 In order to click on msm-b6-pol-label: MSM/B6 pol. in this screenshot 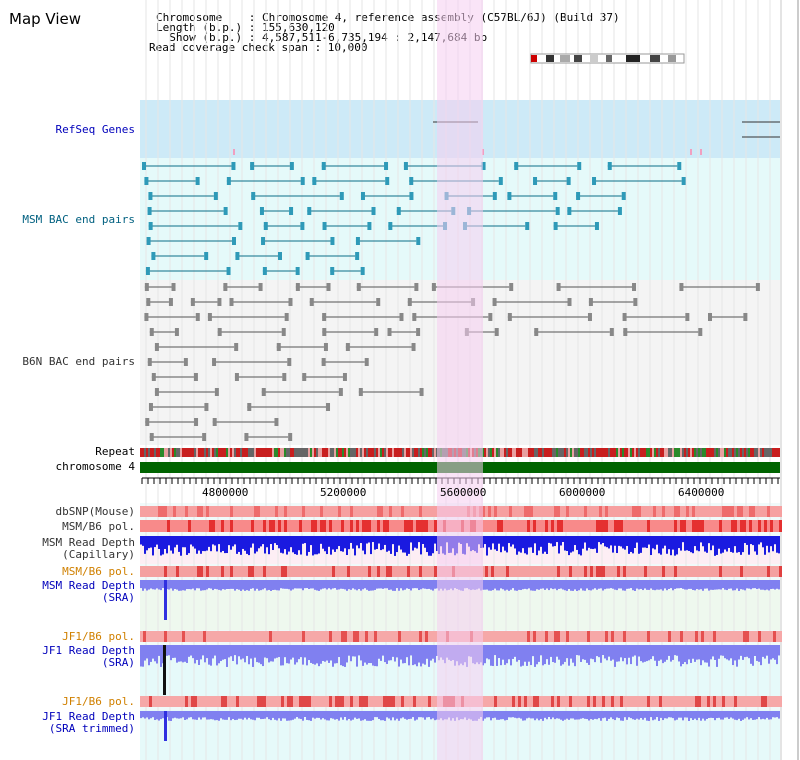, I will do `click(98, 526)`.